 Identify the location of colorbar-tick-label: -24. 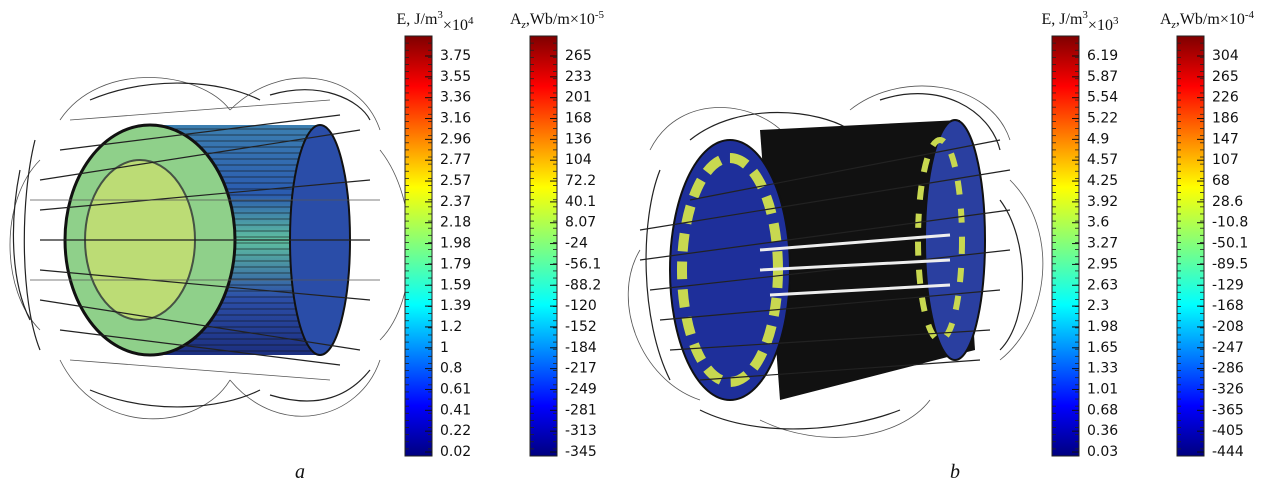
(576, 244).